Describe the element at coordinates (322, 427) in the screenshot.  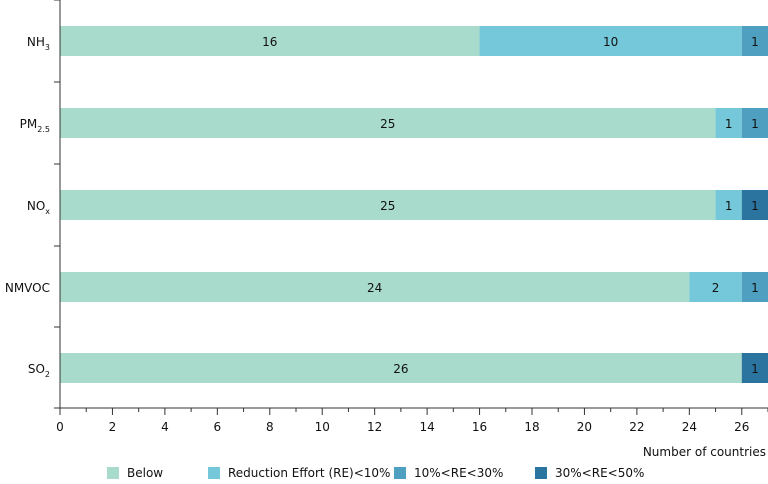
I see `x-tick-label: 10` at that location.